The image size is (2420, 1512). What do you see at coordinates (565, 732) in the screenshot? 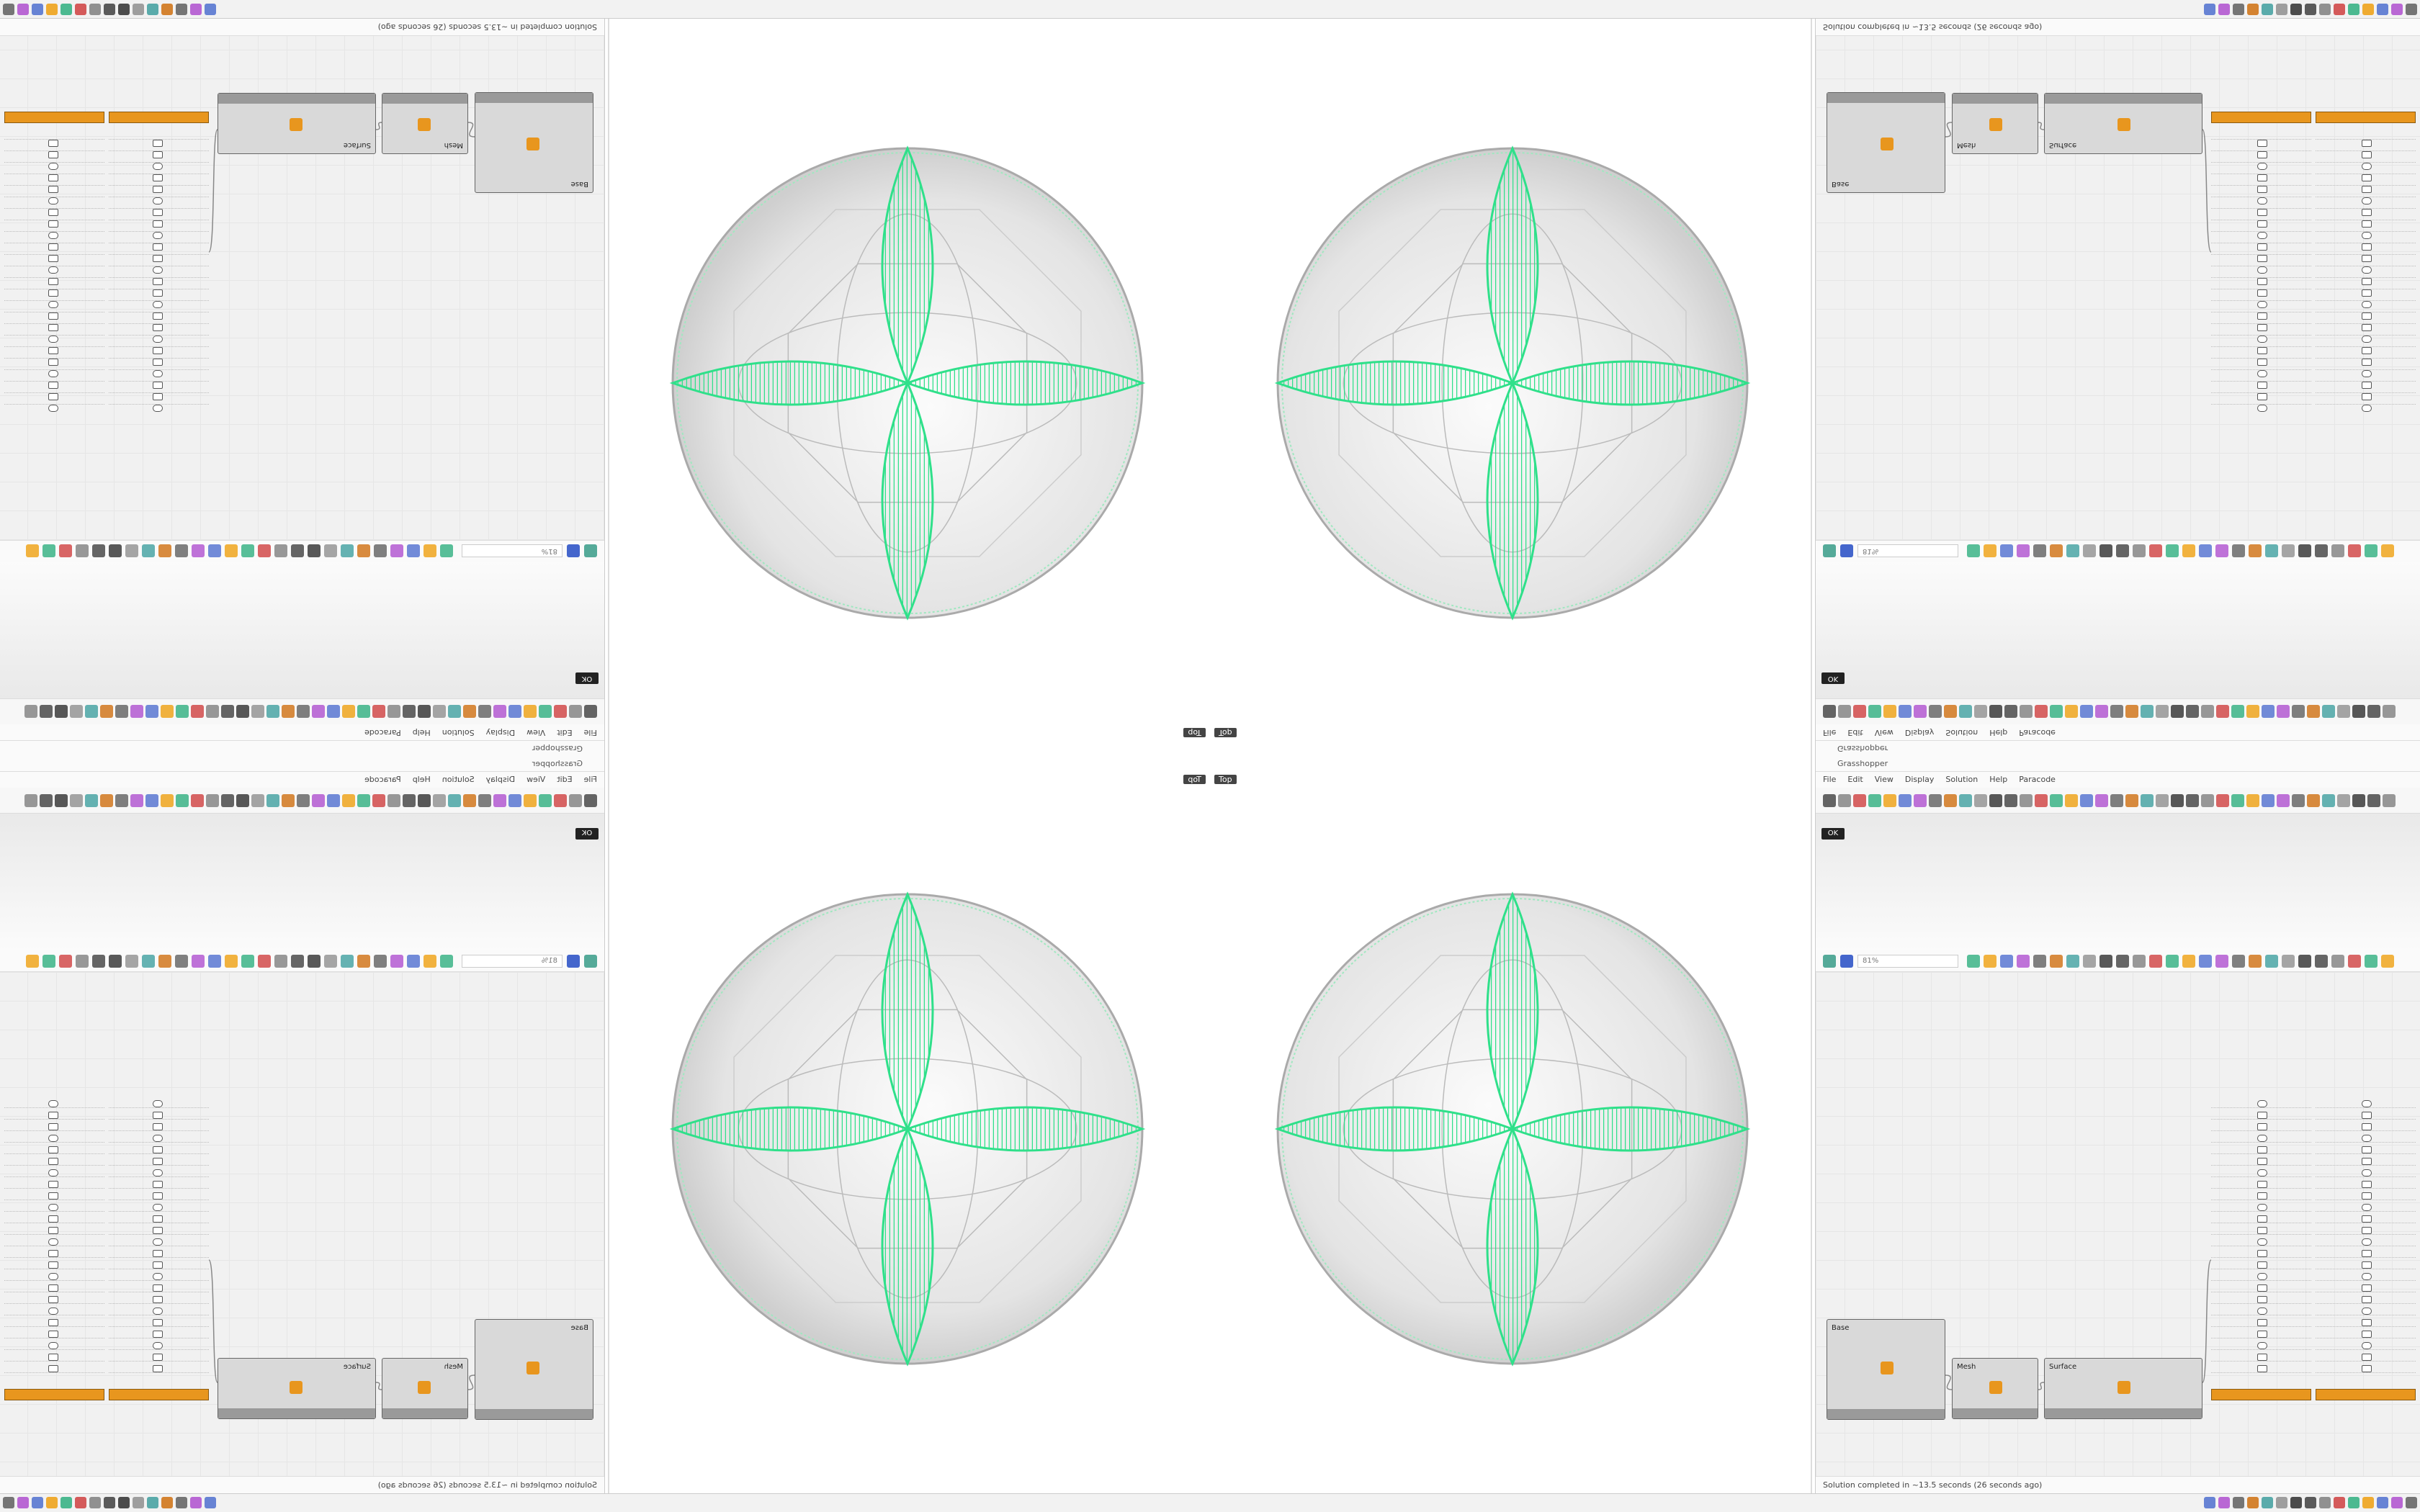
I see `menu-item: Edit` at bounding box center [565, 732].